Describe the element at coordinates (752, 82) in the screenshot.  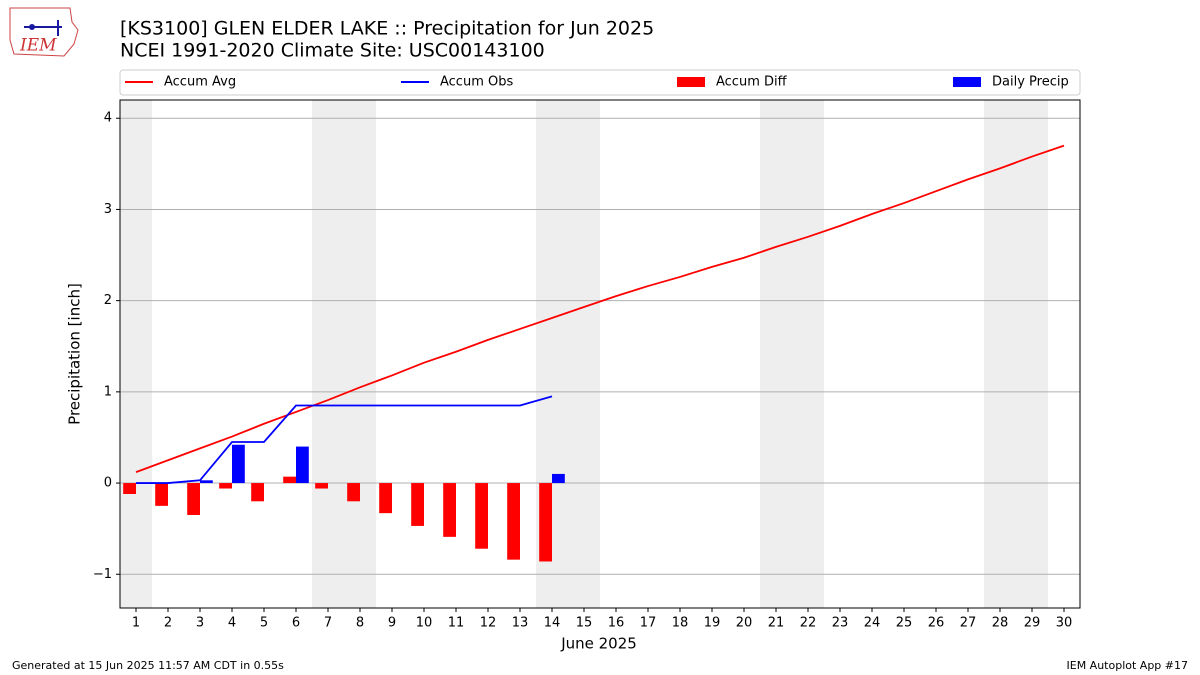
I see `legend-label: Accum Diff` at that location.